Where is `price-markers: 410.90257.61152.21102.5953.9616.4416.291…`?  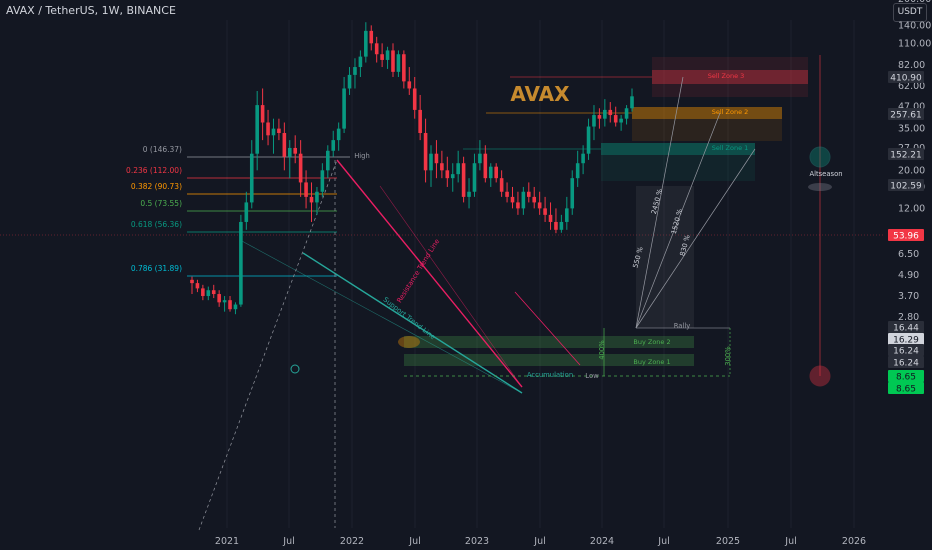 price-markers: 410.90257.61152.21102.5953.9616.4416.291… is located at coordinates (906, 233).